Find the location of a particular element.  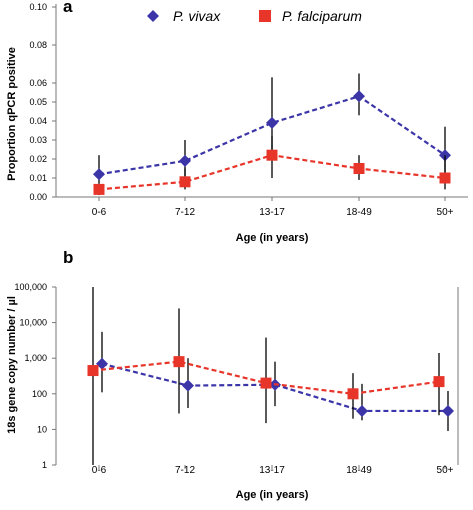

panel-b-vivax-line is located at coordinates (274, 387).